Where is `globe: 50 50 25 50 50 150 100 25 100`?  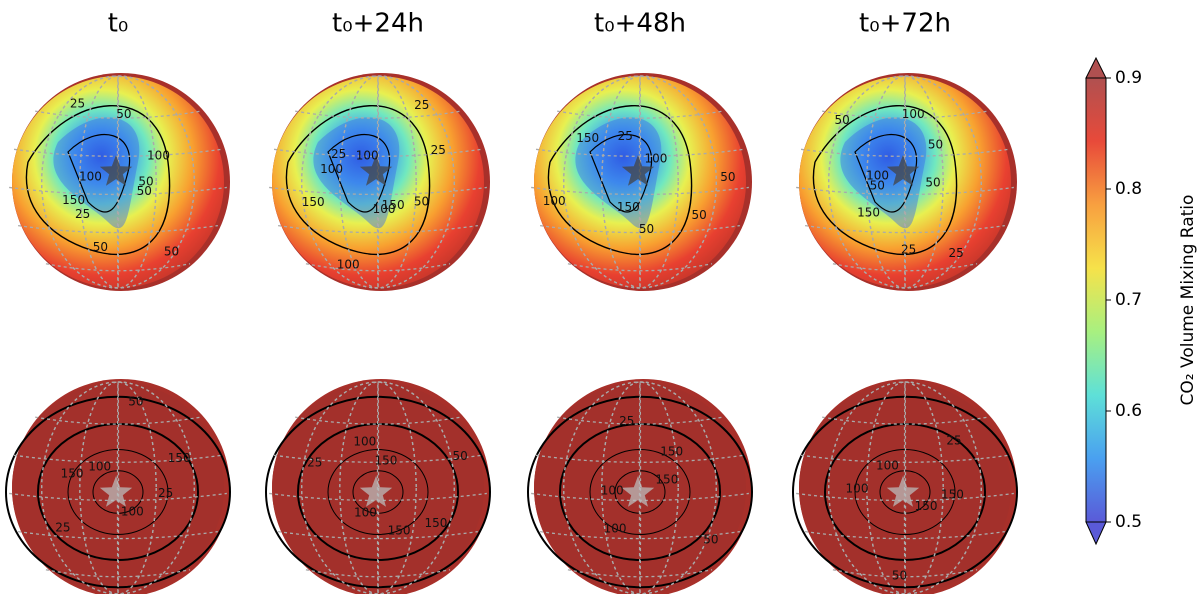 globe: 50 50 25 50 50 150 100 25 100 is located at coordinates (906, 182).